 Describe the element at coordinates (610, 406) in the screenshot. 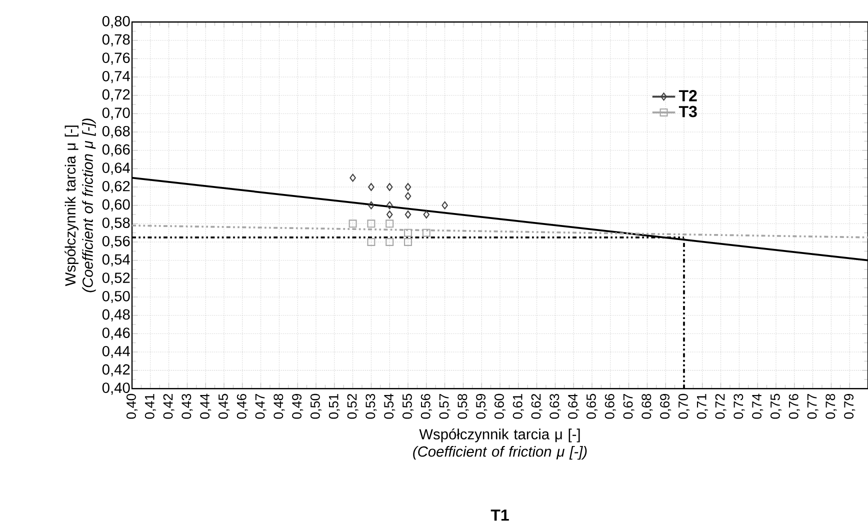

I see `x-tick-label: 0,66` at that location.